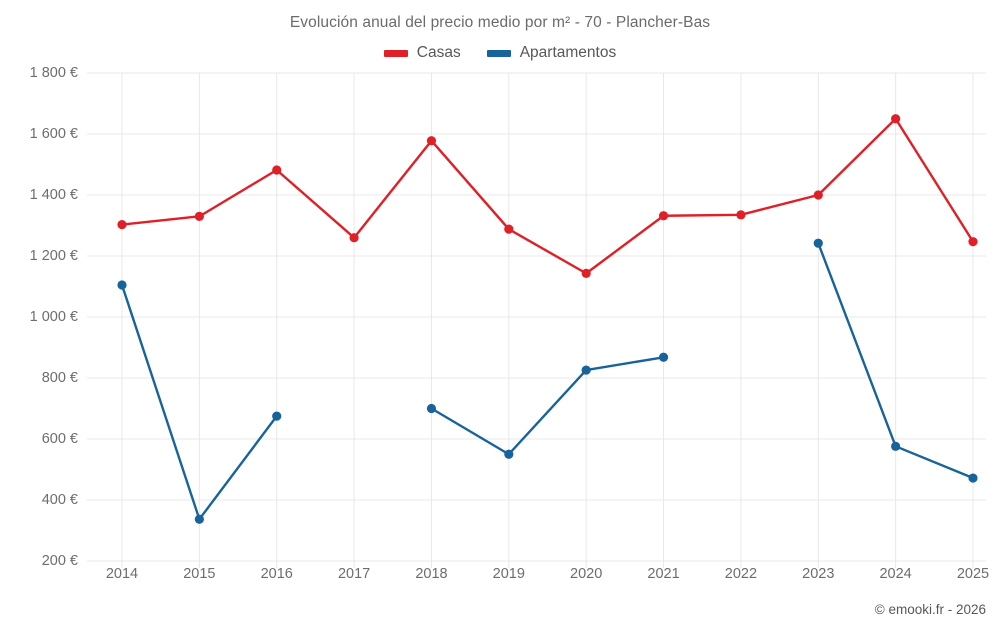 This screenshot has width=1000, height=625. I want to click on x-axis-tick-label: 2014, so click(122, 574).